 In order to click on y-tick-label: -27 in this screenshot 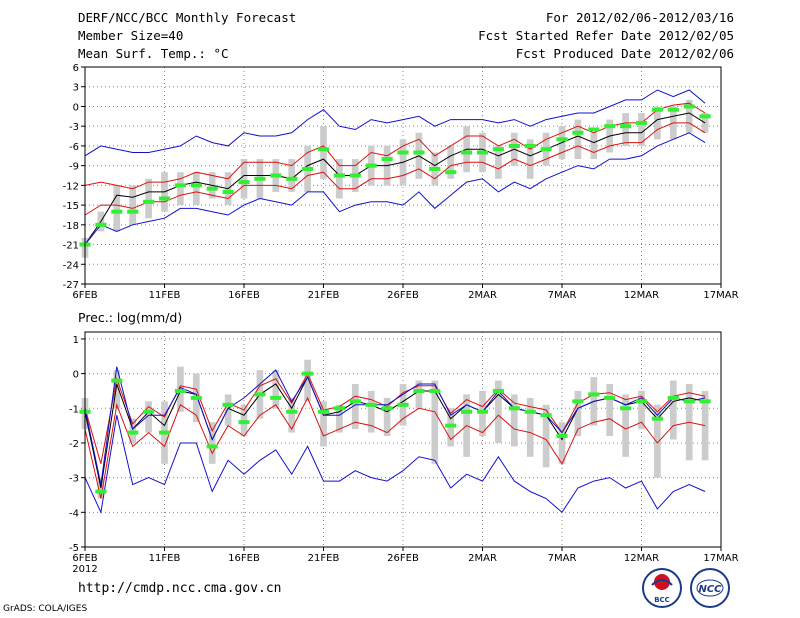, I will do `click(71, 285)`.